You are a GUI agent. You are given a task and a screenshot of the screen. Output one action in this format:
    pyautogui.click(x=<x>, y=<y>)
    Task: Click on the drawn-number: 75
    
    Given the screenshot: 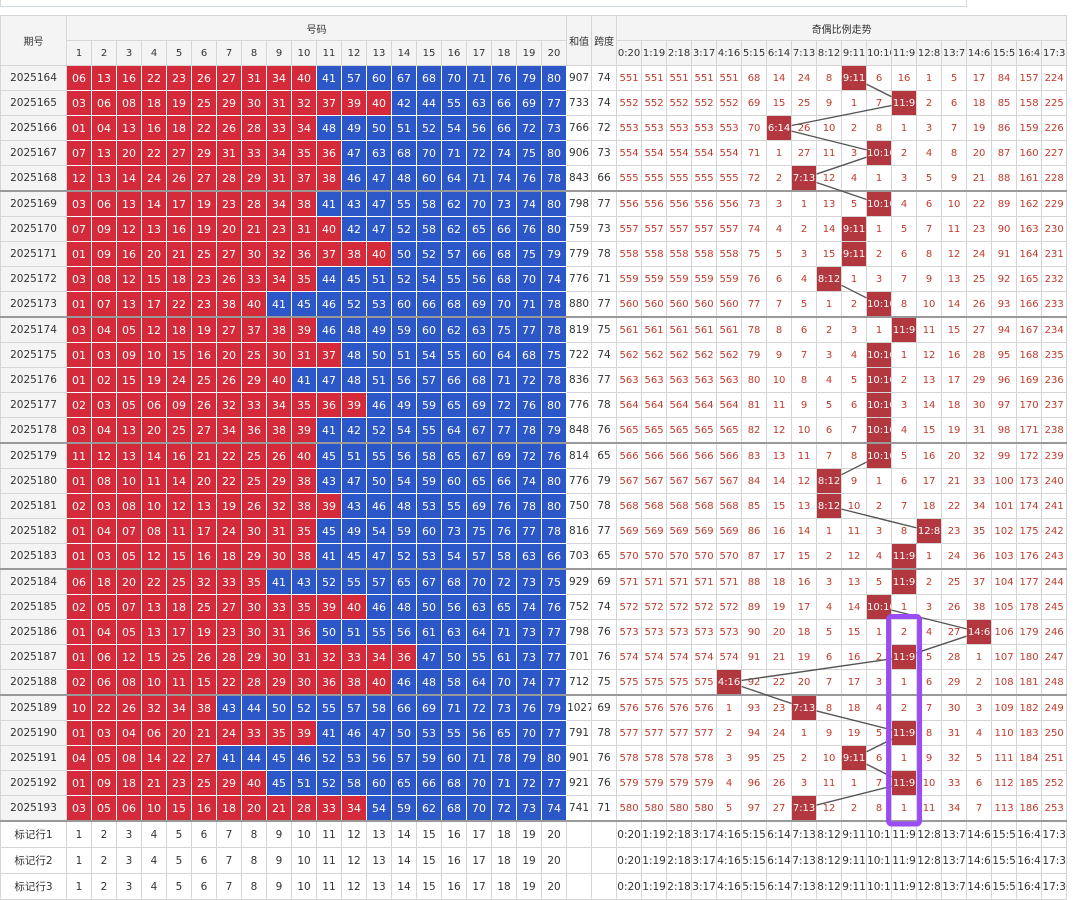 What is the action you would take?
    pyautogui.click(x=554, y=582)
    